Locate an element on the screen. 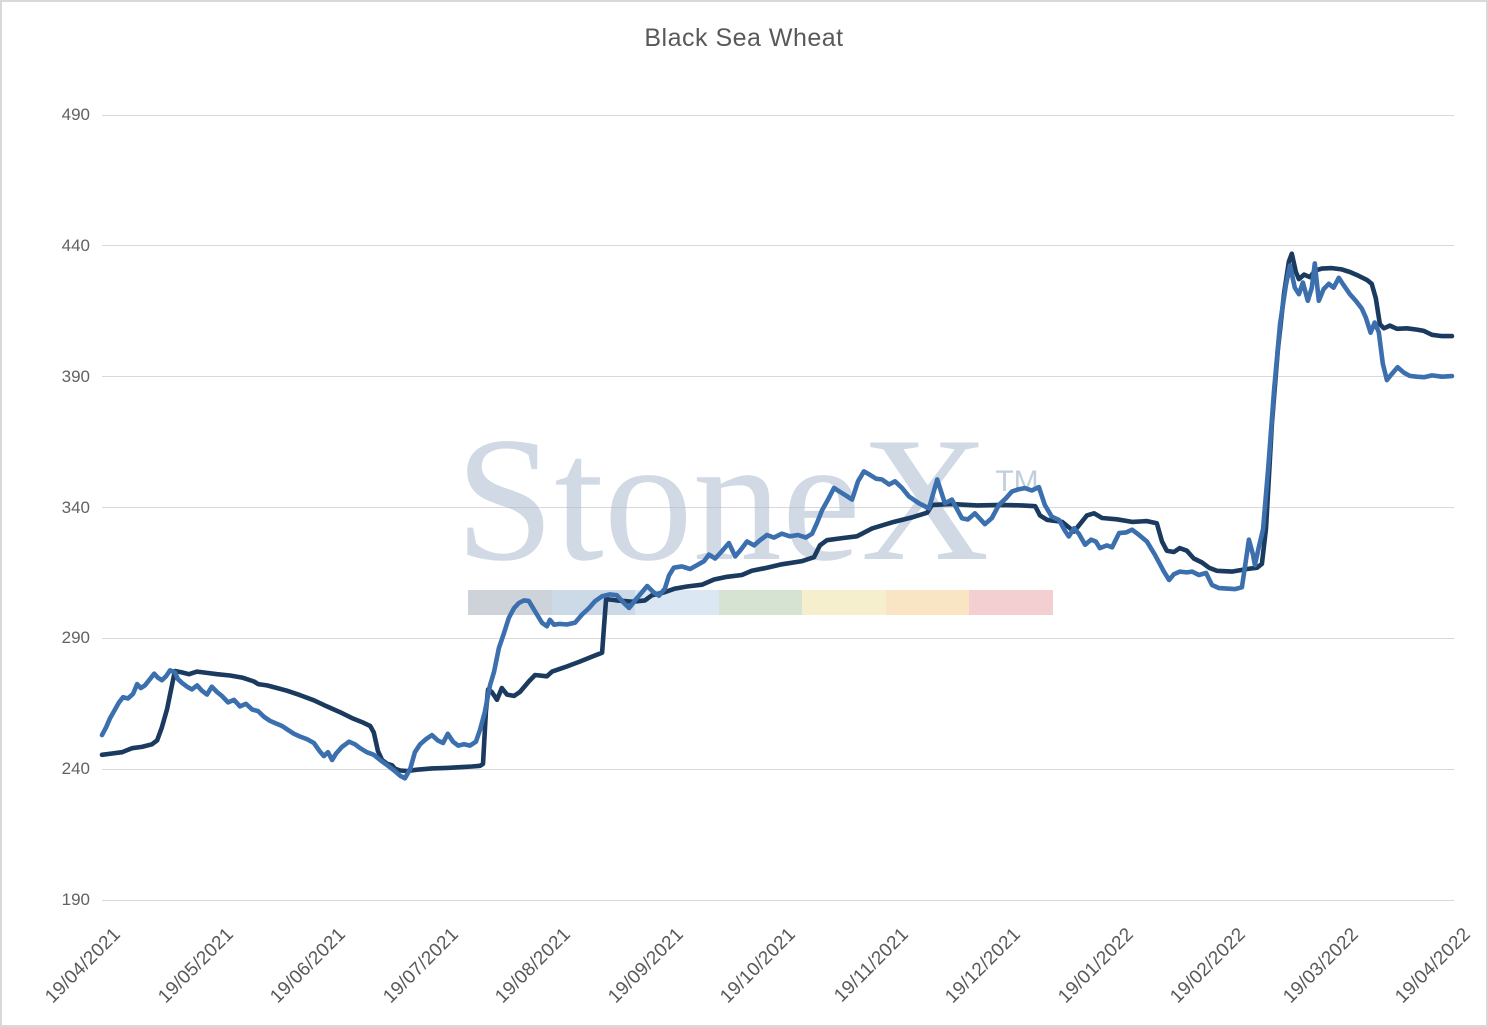 This screenshot has height=1027, width=1488. y-axis-tick-label: 490 is located at coordinates (75, 114).